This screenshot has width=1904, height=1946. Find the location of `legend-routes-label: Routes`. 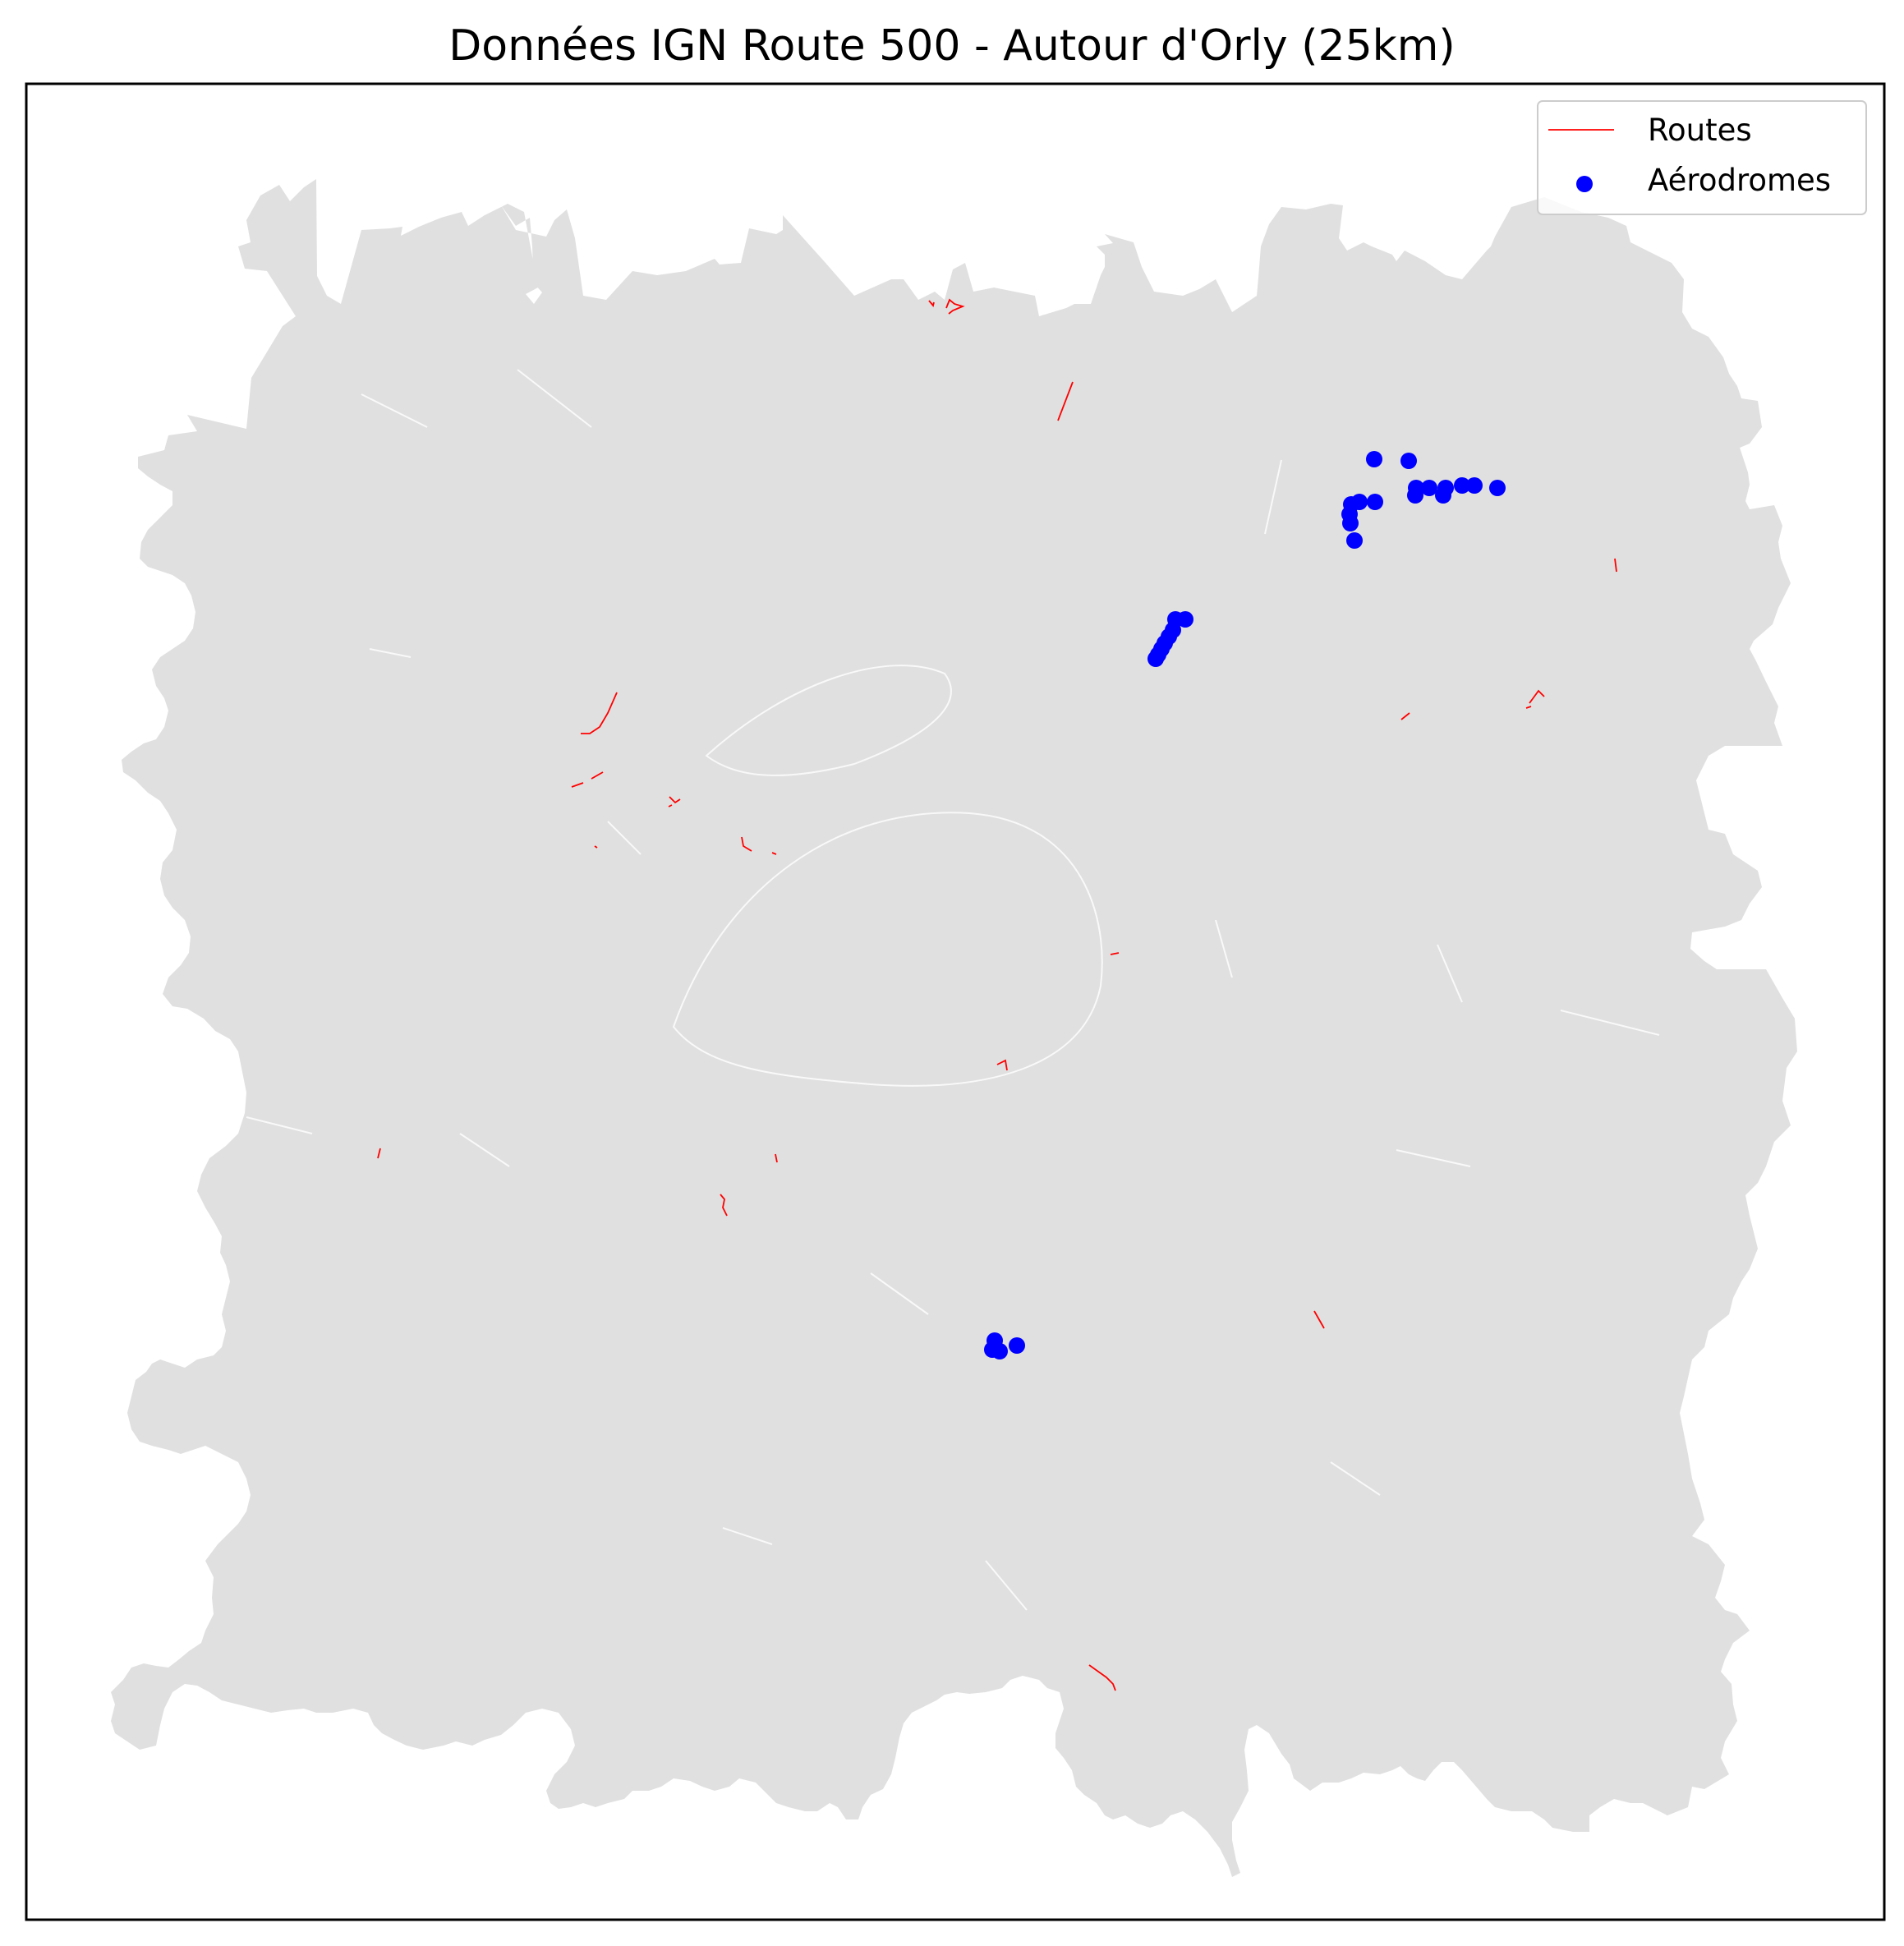

legend-routes-label: Routes is located at coordinates (1700, 131).